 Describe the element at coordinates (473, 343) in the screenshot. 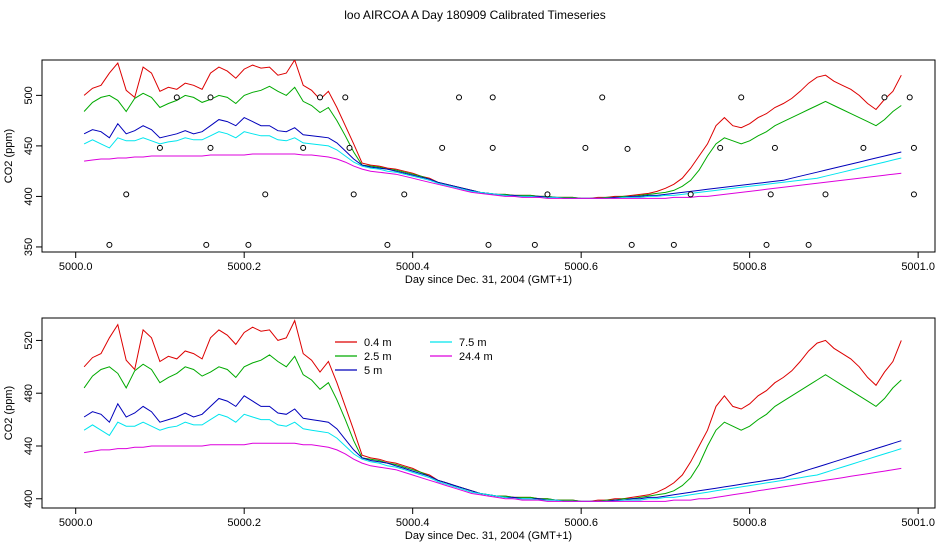

I see `legend-label: 7.5 m` at that location.